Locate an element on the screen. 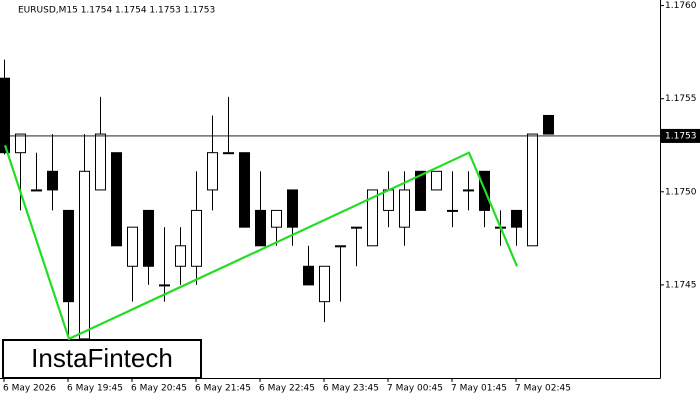 This screenshot has width=700, height=400. y-tick-label: 1.1760 is located at coordinates (681, 6).